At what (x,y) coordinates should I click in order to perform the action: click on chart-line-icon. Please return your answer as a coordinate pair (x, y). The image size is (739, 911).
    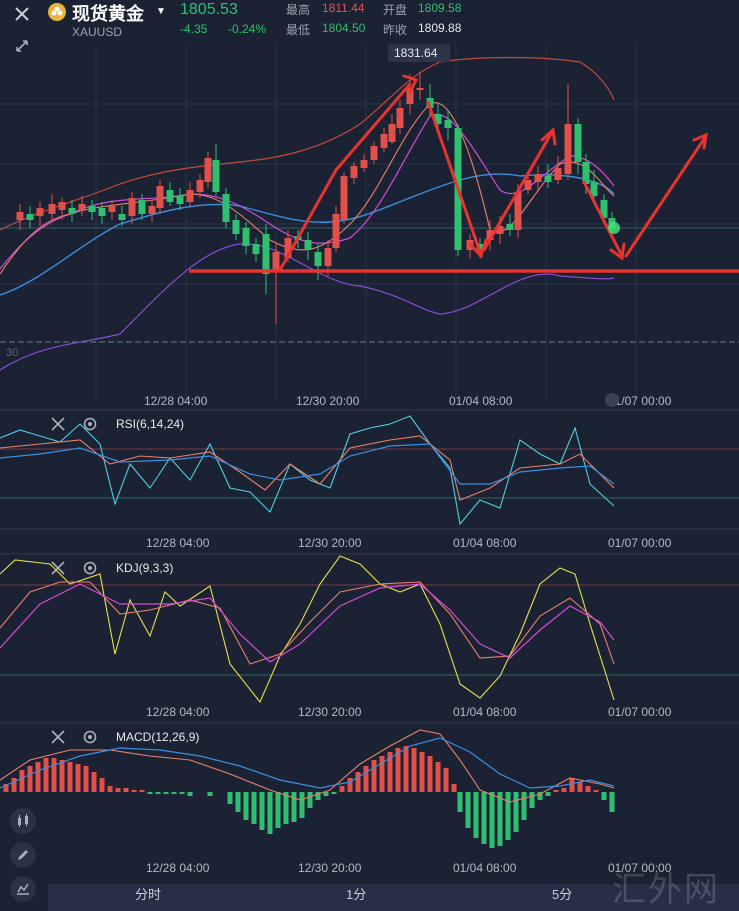
    Looking at the image, I should click on (23, 889).